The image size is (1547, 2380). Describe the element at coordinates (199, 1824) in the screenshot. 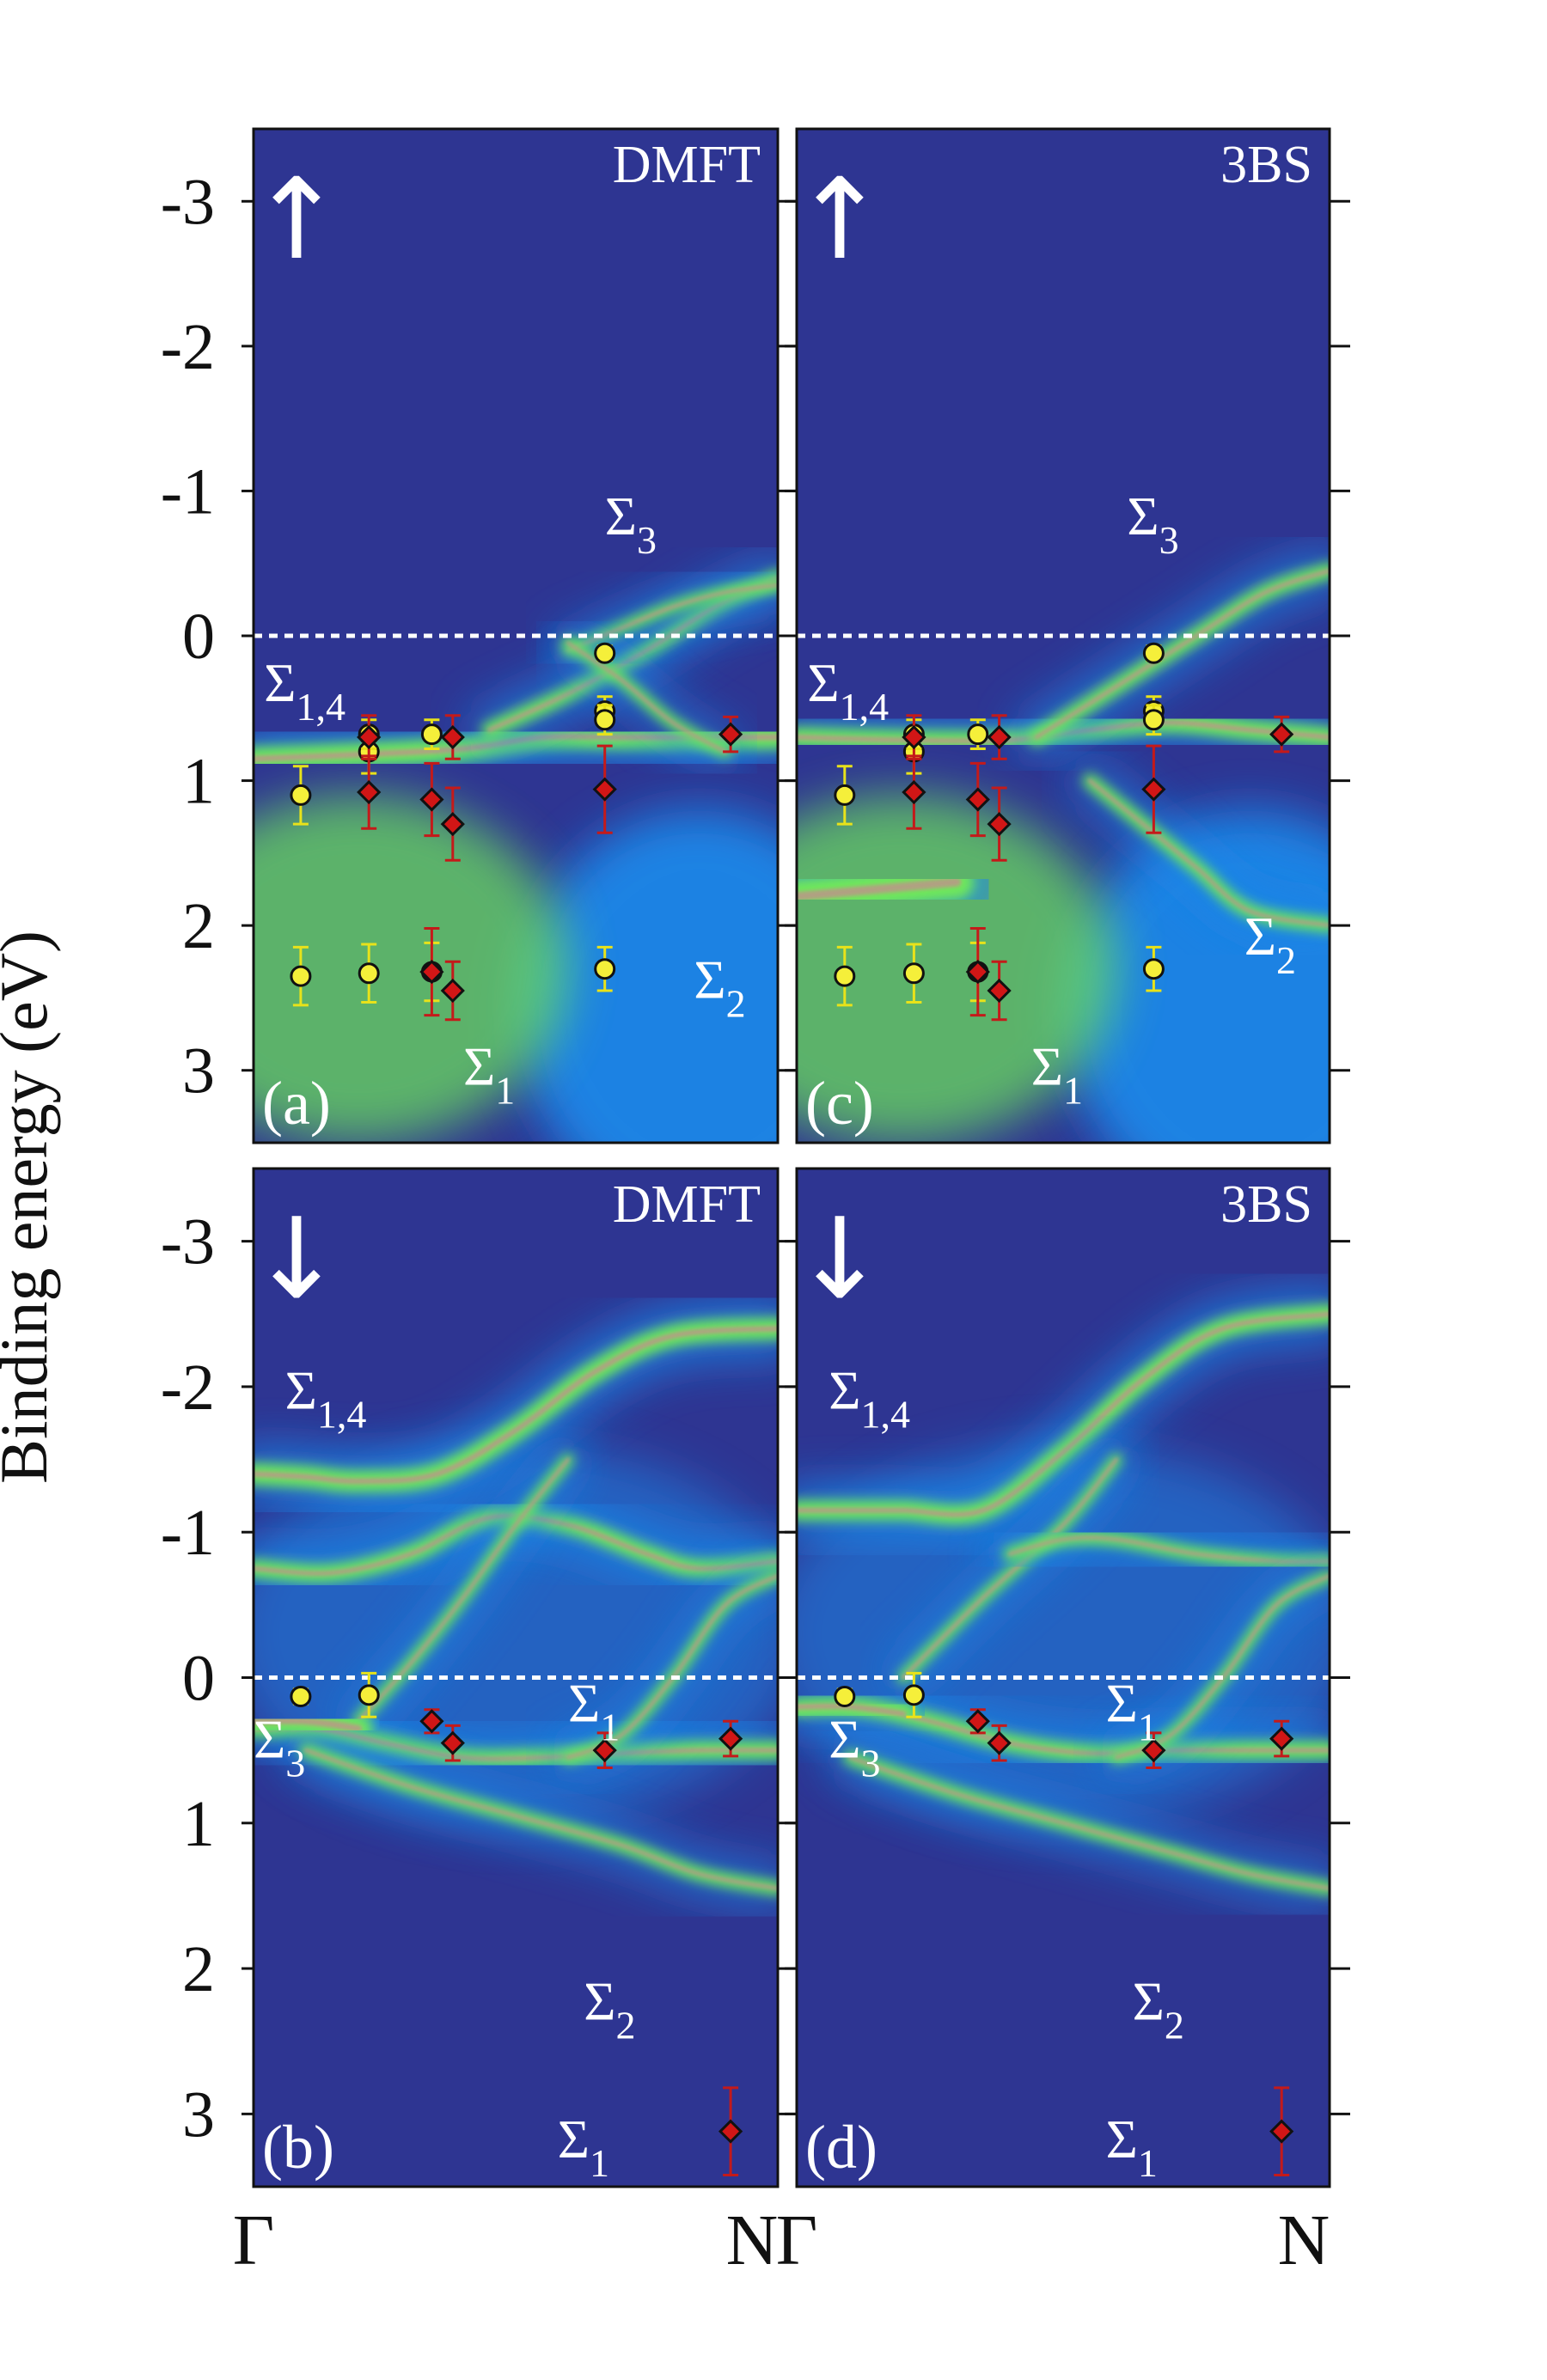

I see `y-tick-label: 1` at that location.